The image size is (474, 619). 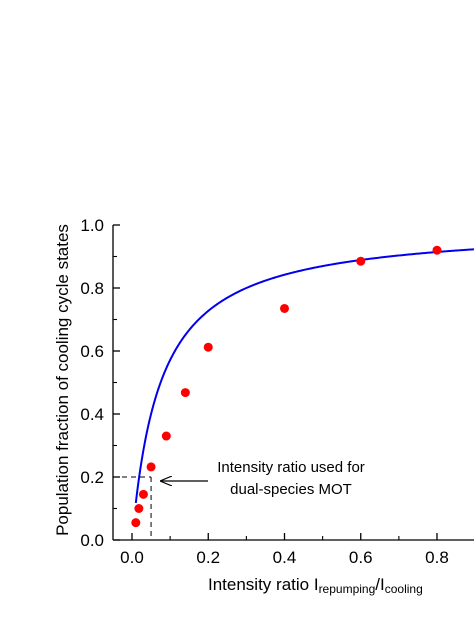 I want to click on x-axis-title: Intensity ratio Irepumping/Icooling, so click(x=315, y=585).